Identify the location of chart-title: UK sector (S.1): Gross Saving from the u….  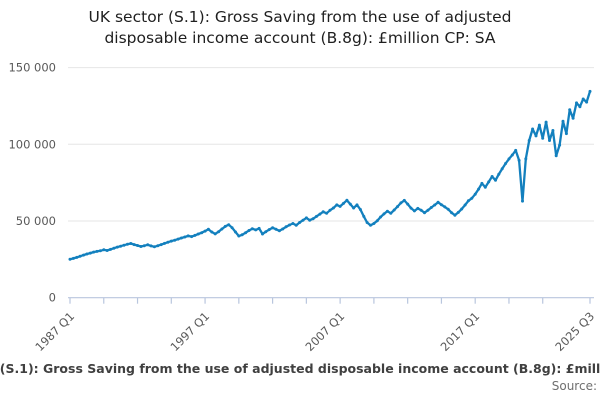
(300, 27).